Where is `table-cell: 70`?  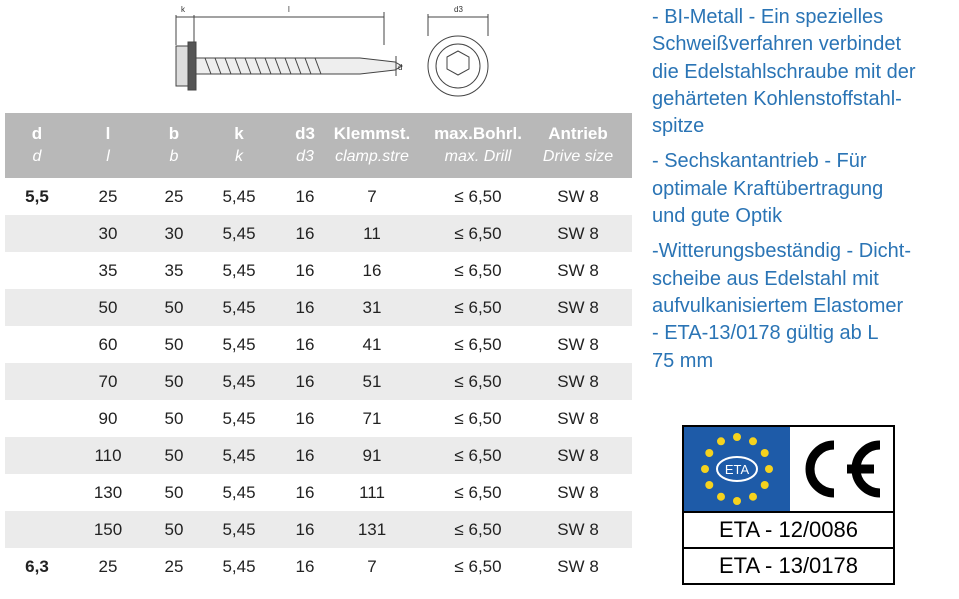
table-cell: 70 is located at coordinates (108, 381).